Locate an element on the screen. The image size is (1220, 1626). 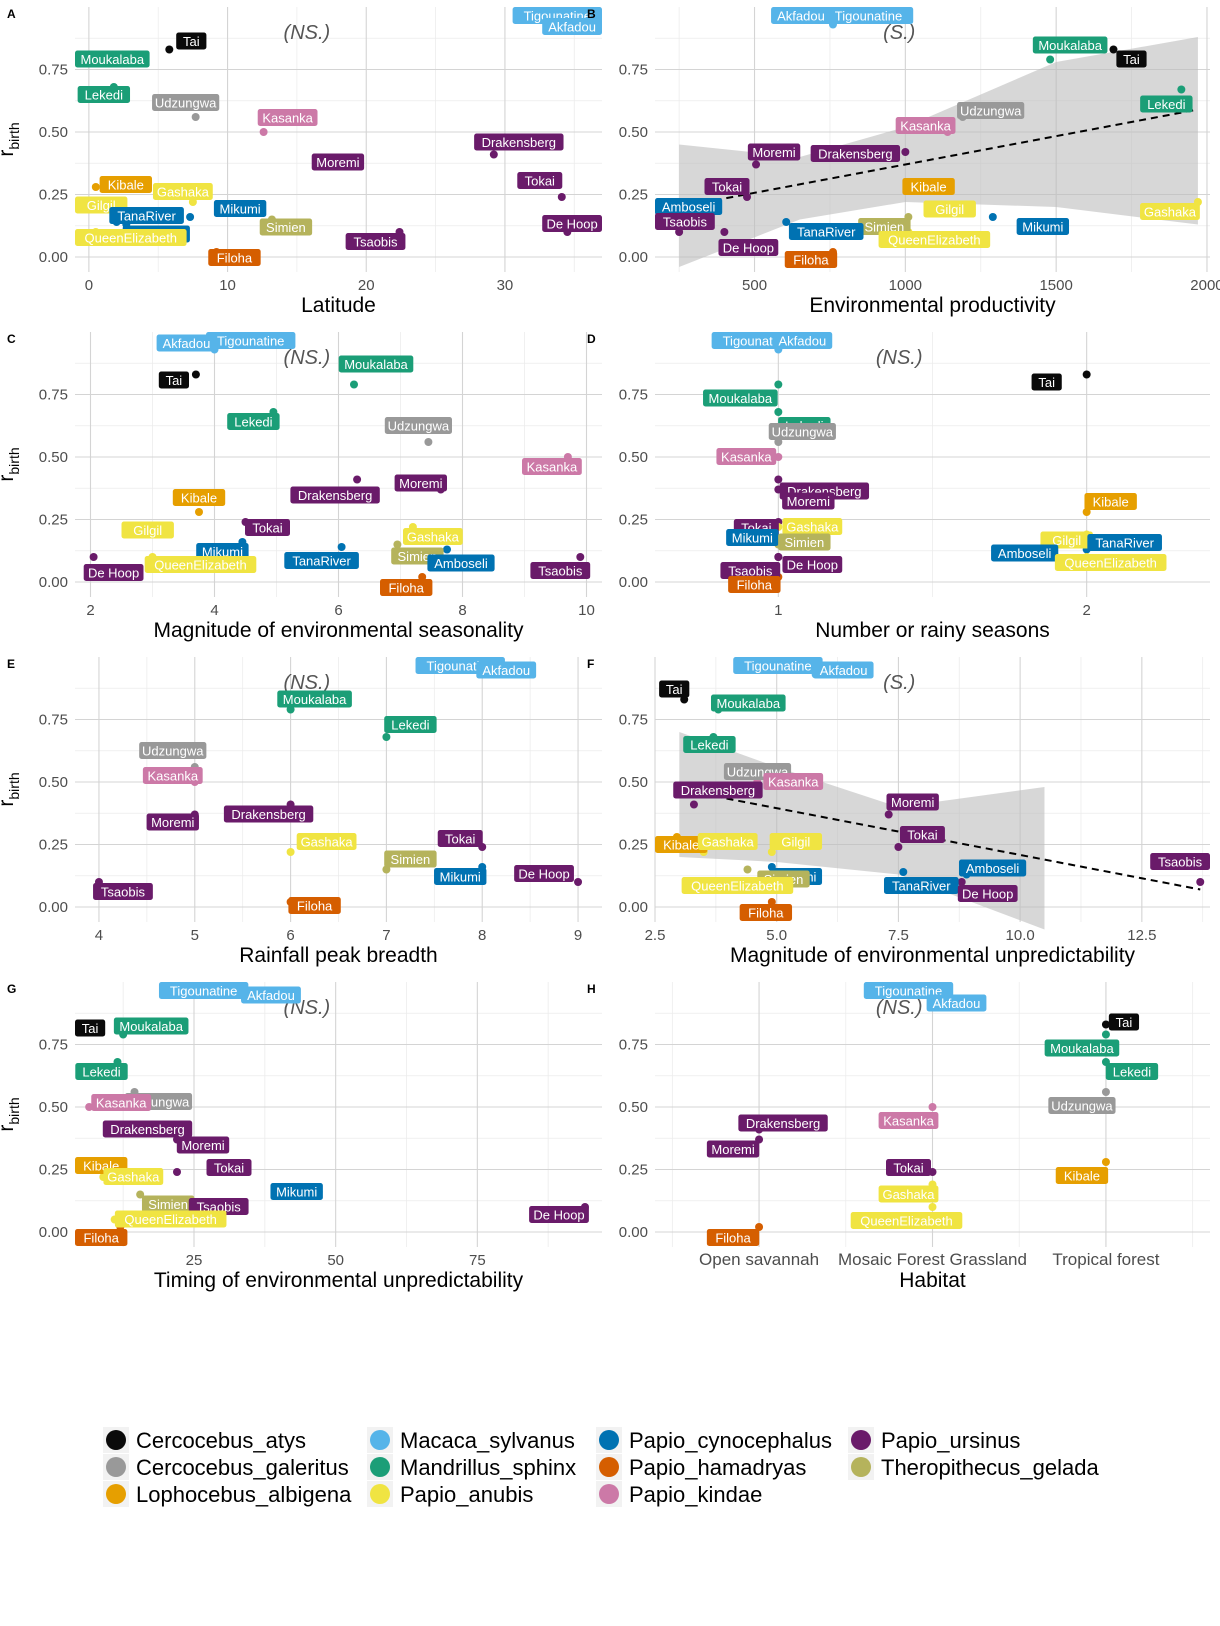
point-label-queenelizabeth: QueenElizabeth is located at coordinates (200, 564).